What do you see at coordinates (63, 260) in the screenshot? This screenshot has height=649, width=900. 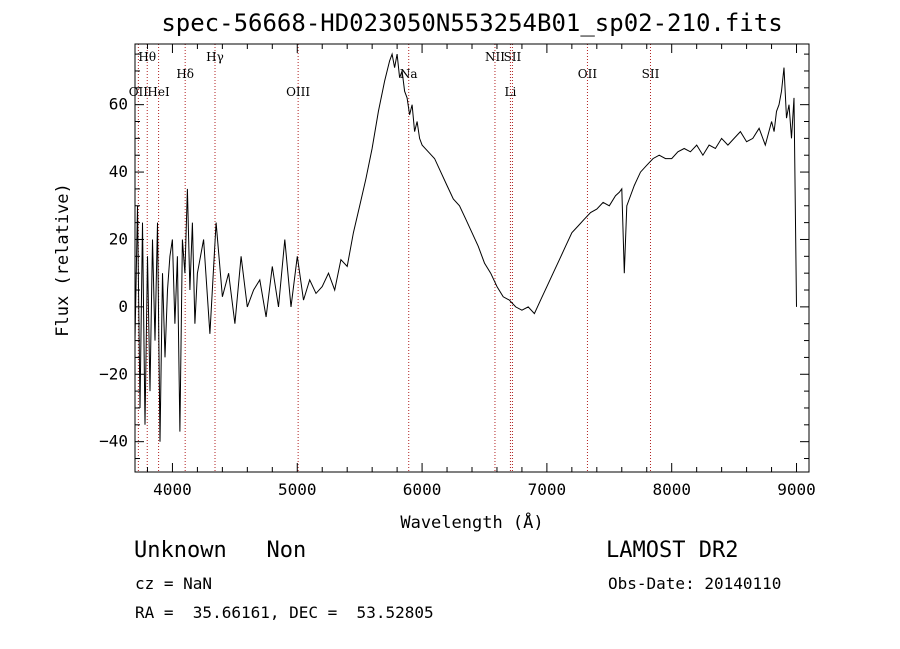 I see `y-axis-label: Flux (relative)` at bounding box center [63, 260].